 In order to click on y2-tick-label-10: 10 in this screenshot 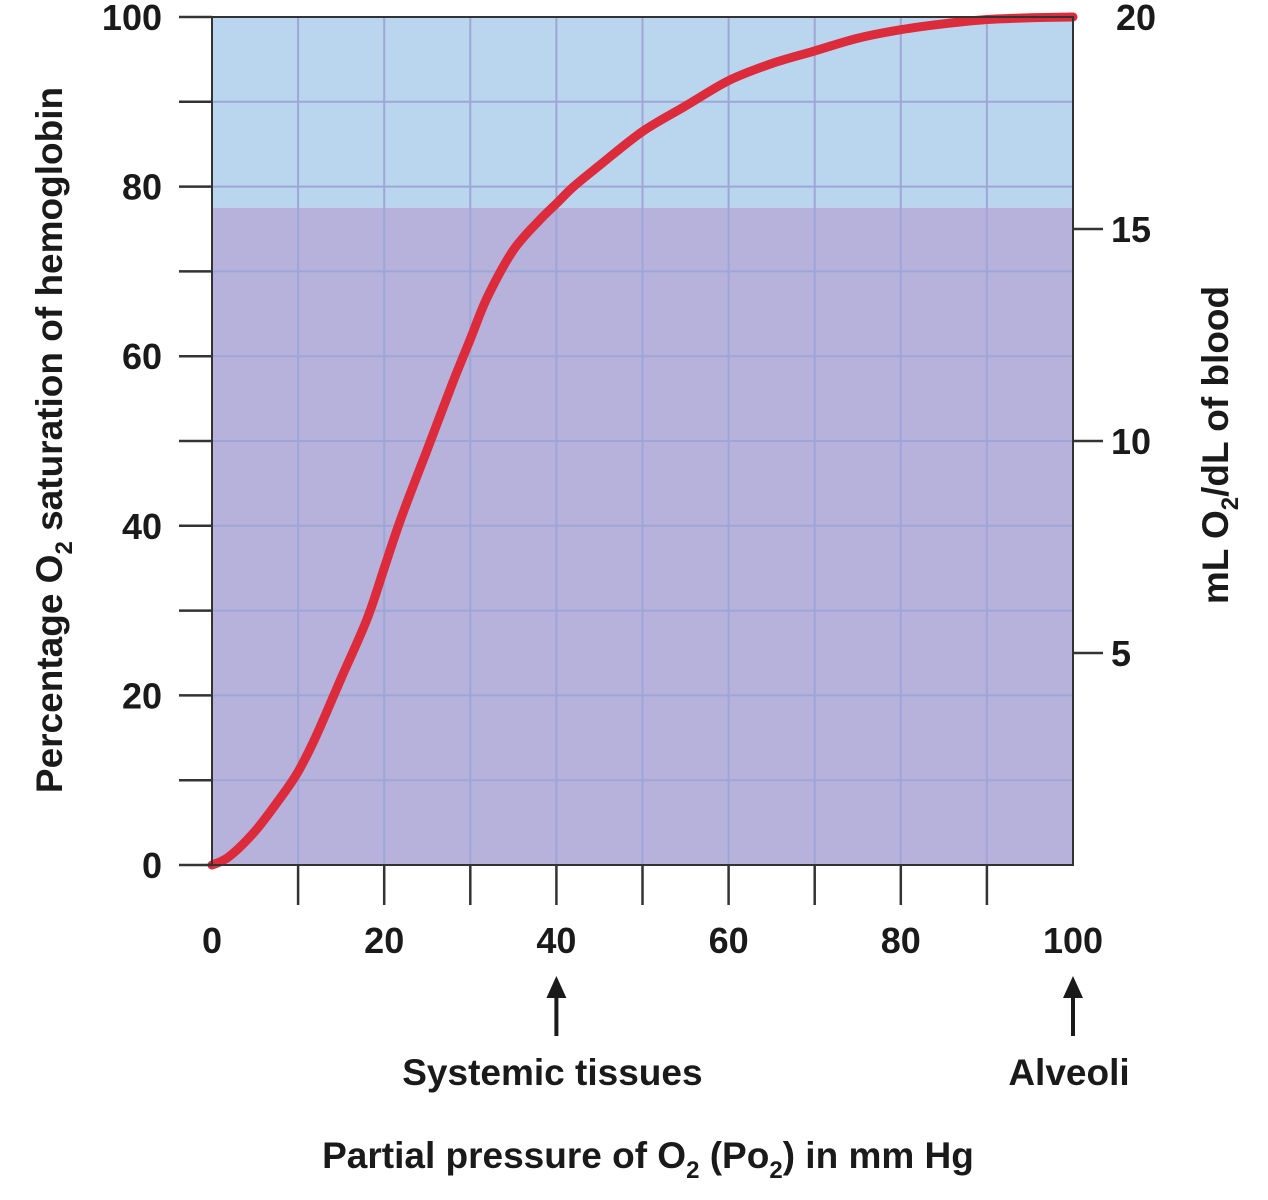, I will do `click(1131, 441)`.